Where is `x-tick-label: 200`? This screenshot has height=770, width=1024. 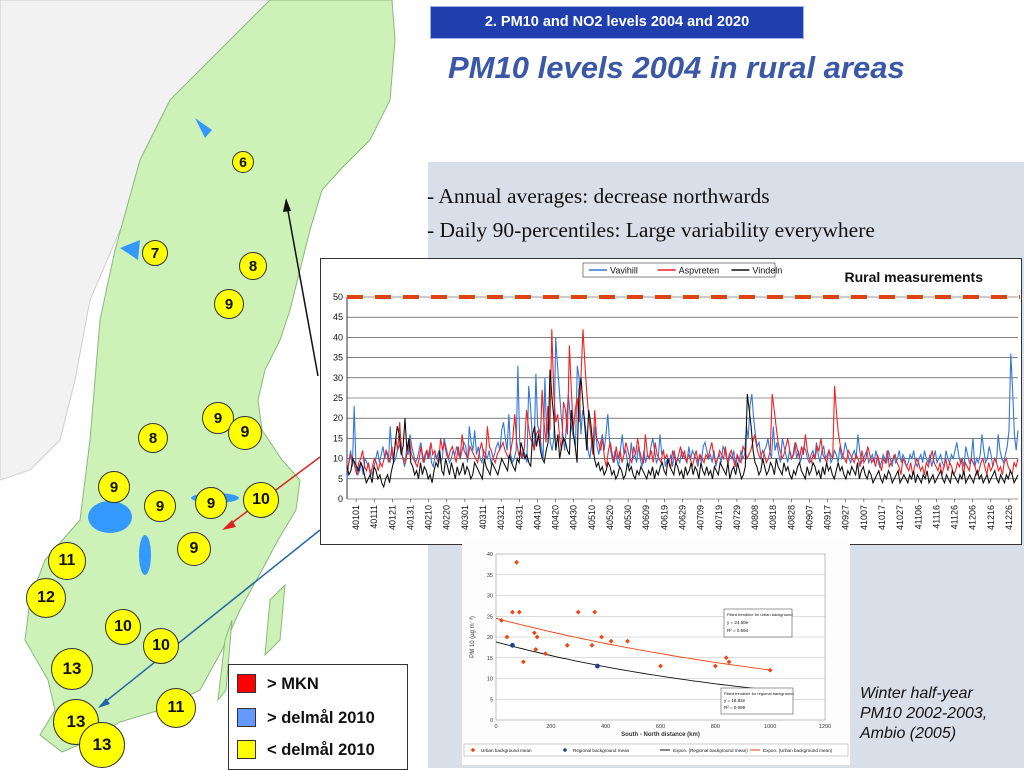
x-tick-label: 200 is located at coordinates (550, 727).